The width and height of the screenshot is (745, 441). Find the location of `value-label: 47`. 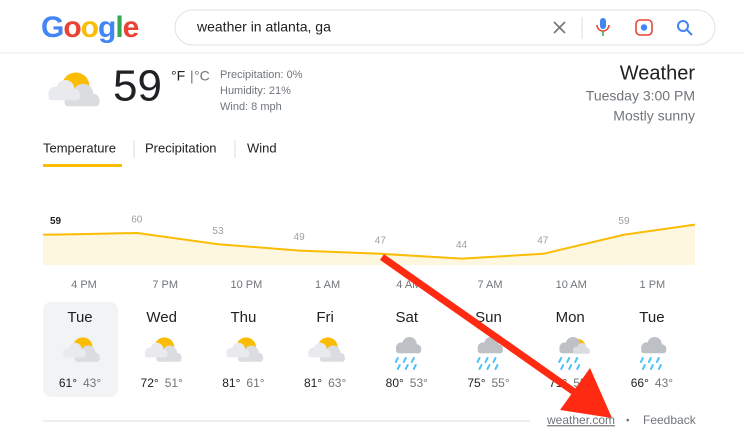

value-label: 47 is located at coordinates (543, 240).